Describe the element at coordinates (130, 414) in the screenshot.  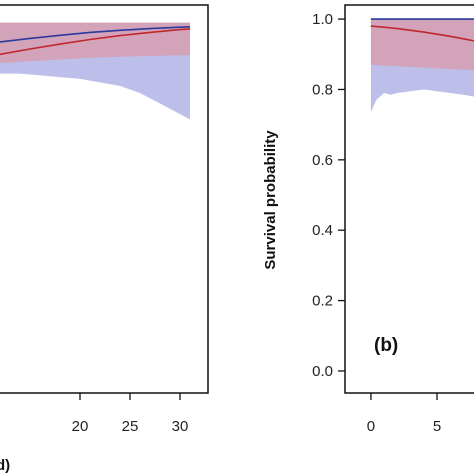
I see `panel-left-x-axis: 20 25 30` at that location.